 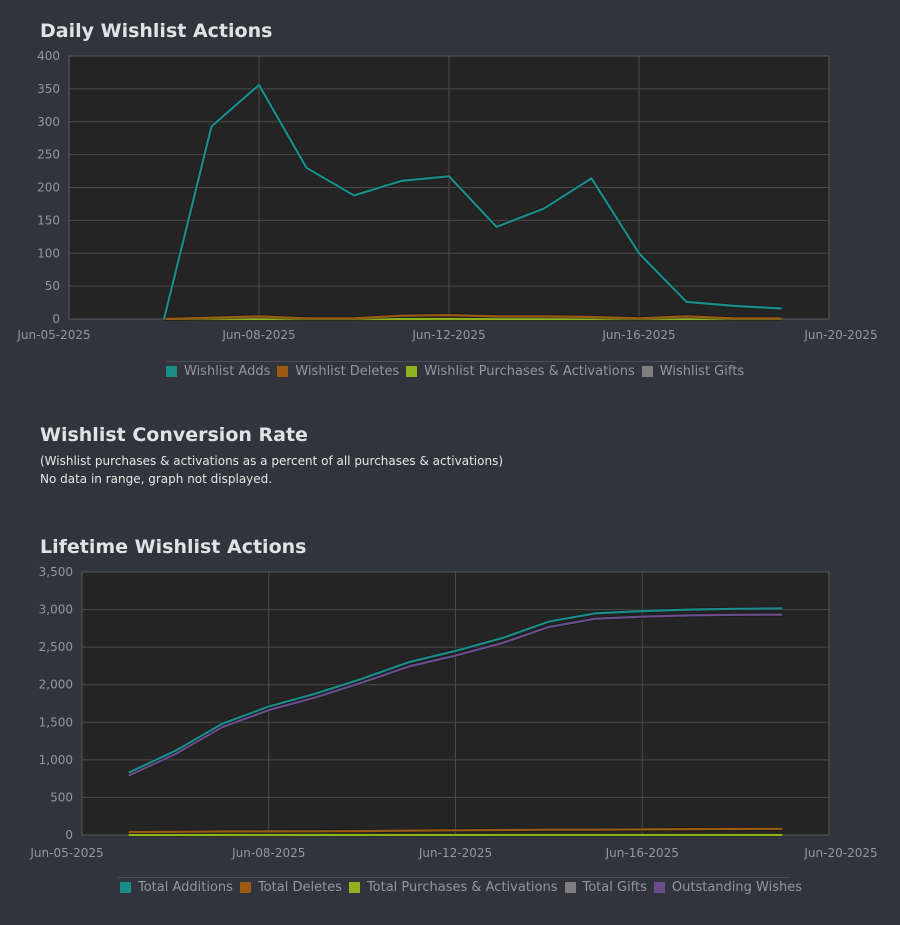 What do you see at coordinates (56, 722) in the screenshot?
I see `y-tick-label: 1,500` at bounding box center [56, 722].